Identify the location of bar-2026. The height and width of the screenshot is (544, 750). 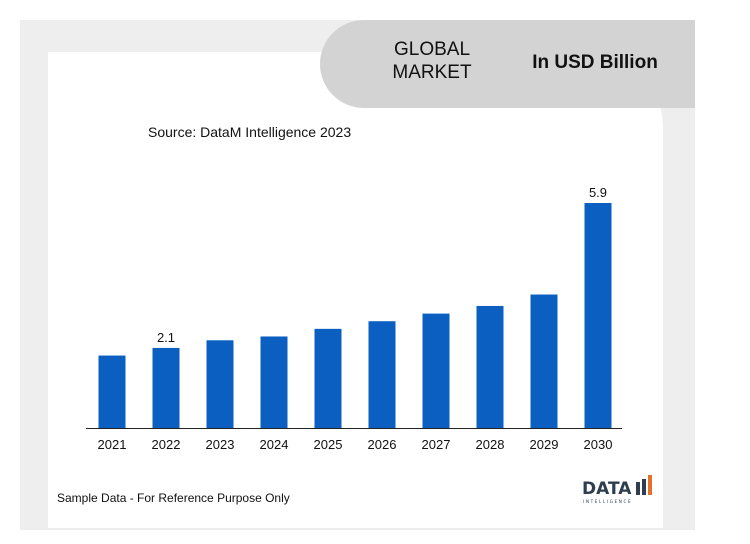
(382, 374).